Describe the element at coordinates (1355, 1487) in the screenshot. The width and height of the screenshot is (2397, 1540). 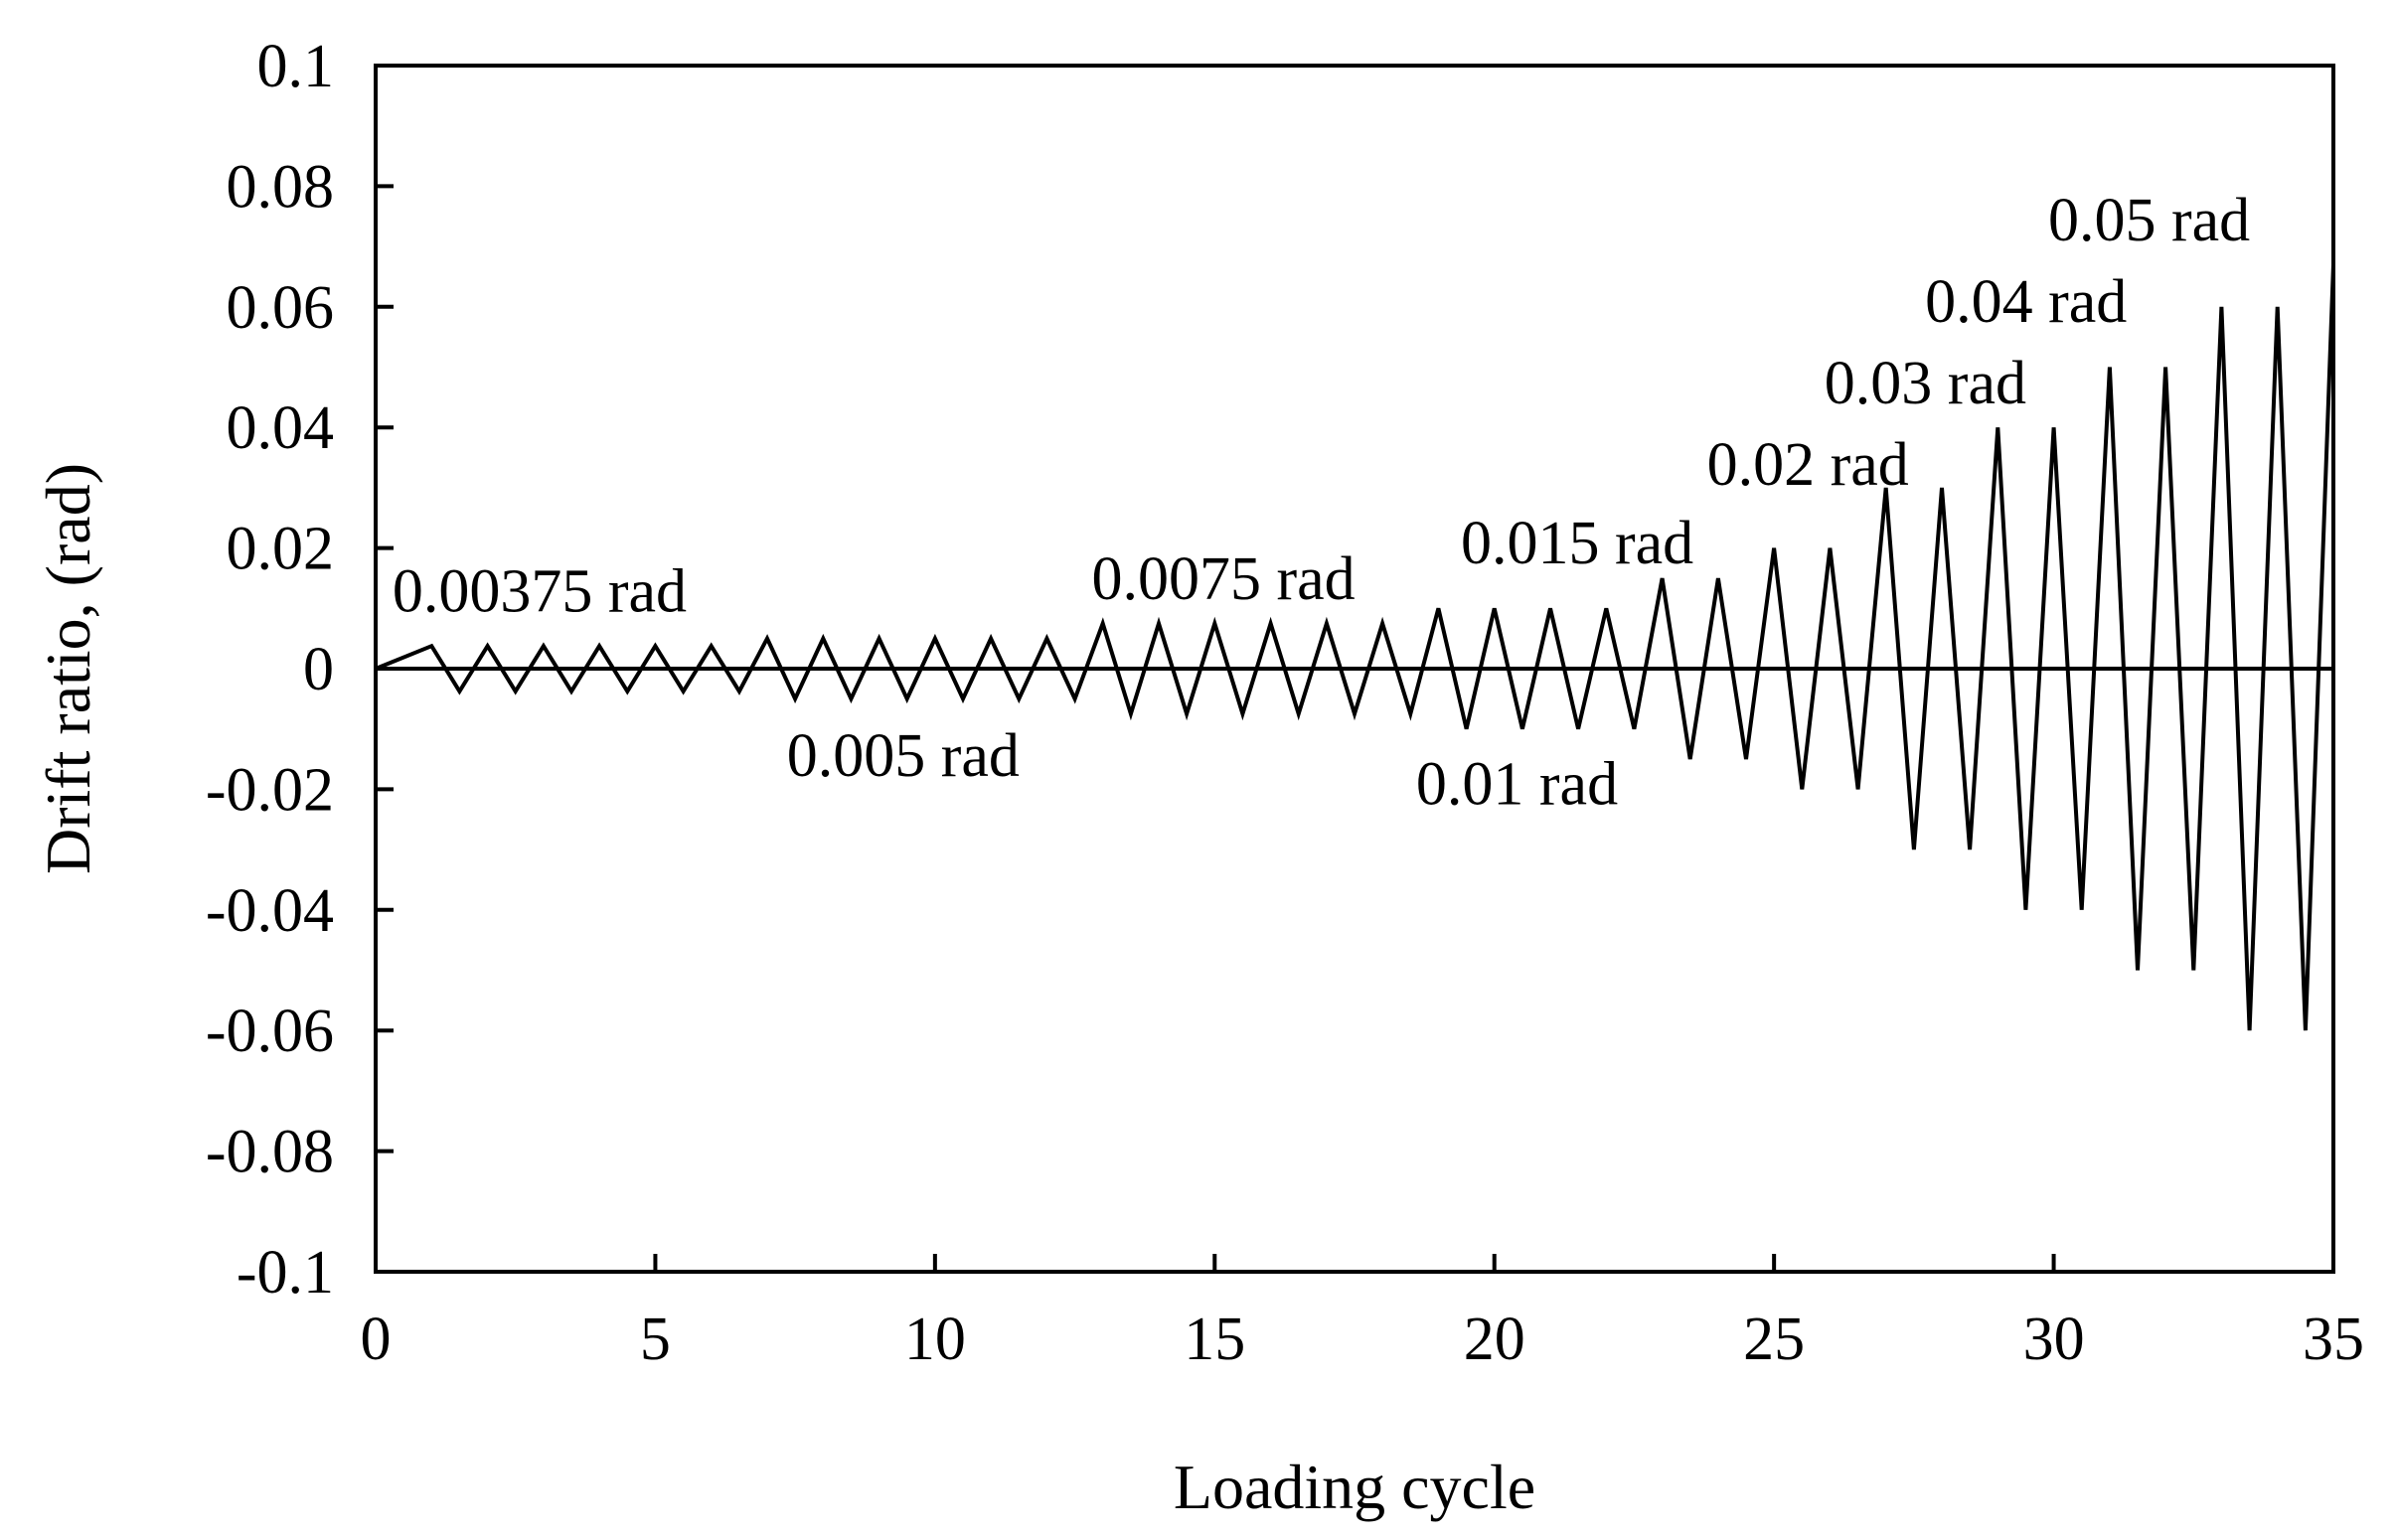
I see `x-axis-label: Loading cycle` at that location.